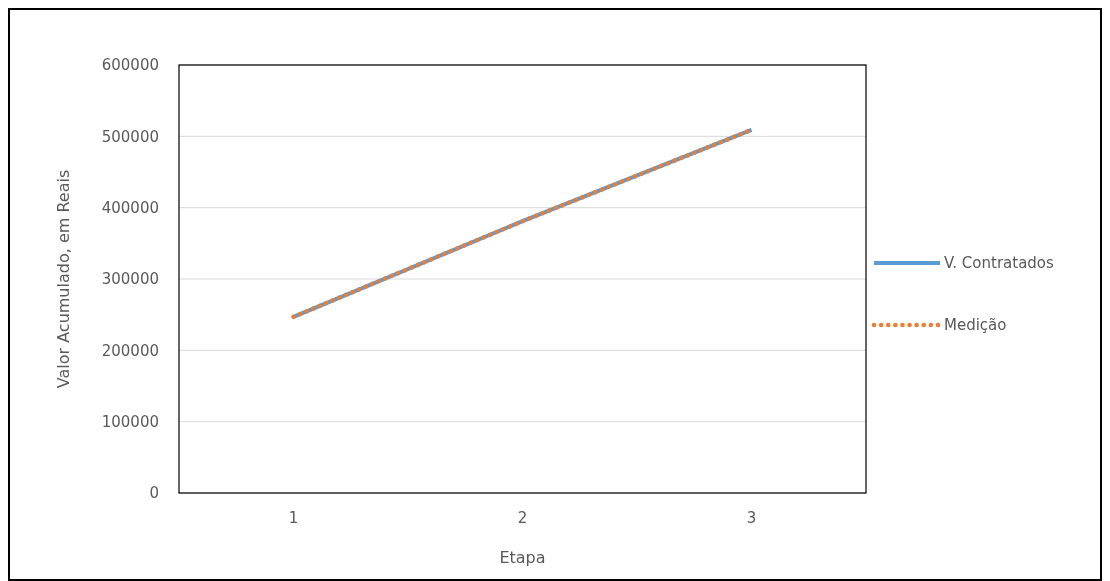 The image size is (1110, 581). Describe the element at coordinates (522, 518) in the screenshot. I see `x-tick-label: 2` at that location.